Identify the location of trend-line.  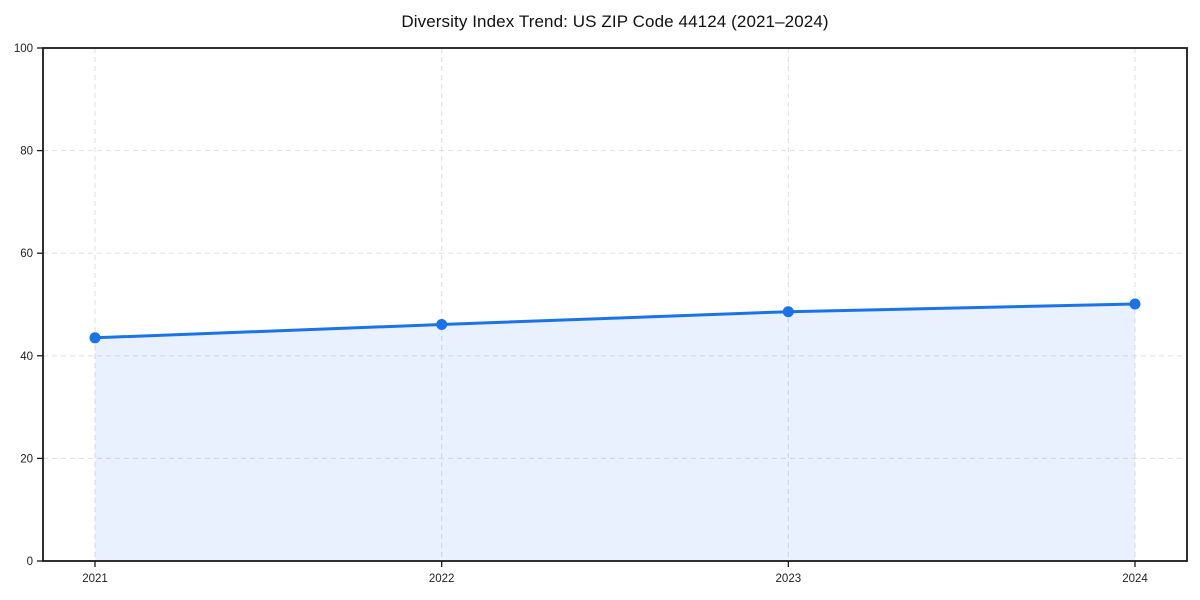
(615, 321).